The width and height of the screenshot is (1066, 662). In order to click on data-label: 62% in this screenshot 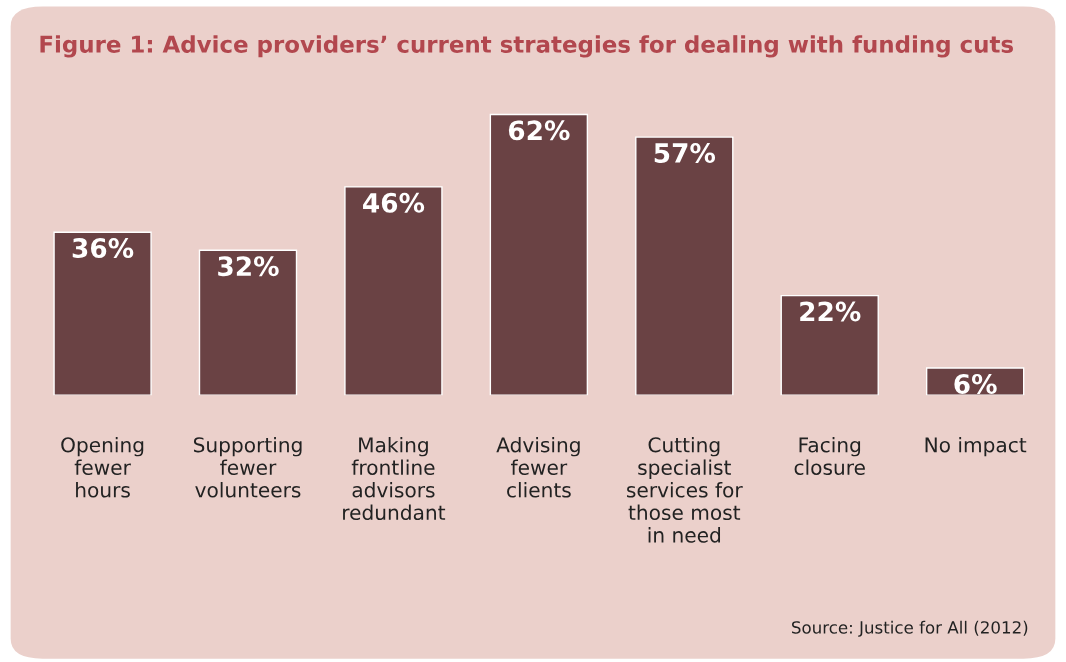, I will do `click(539, 130)`.